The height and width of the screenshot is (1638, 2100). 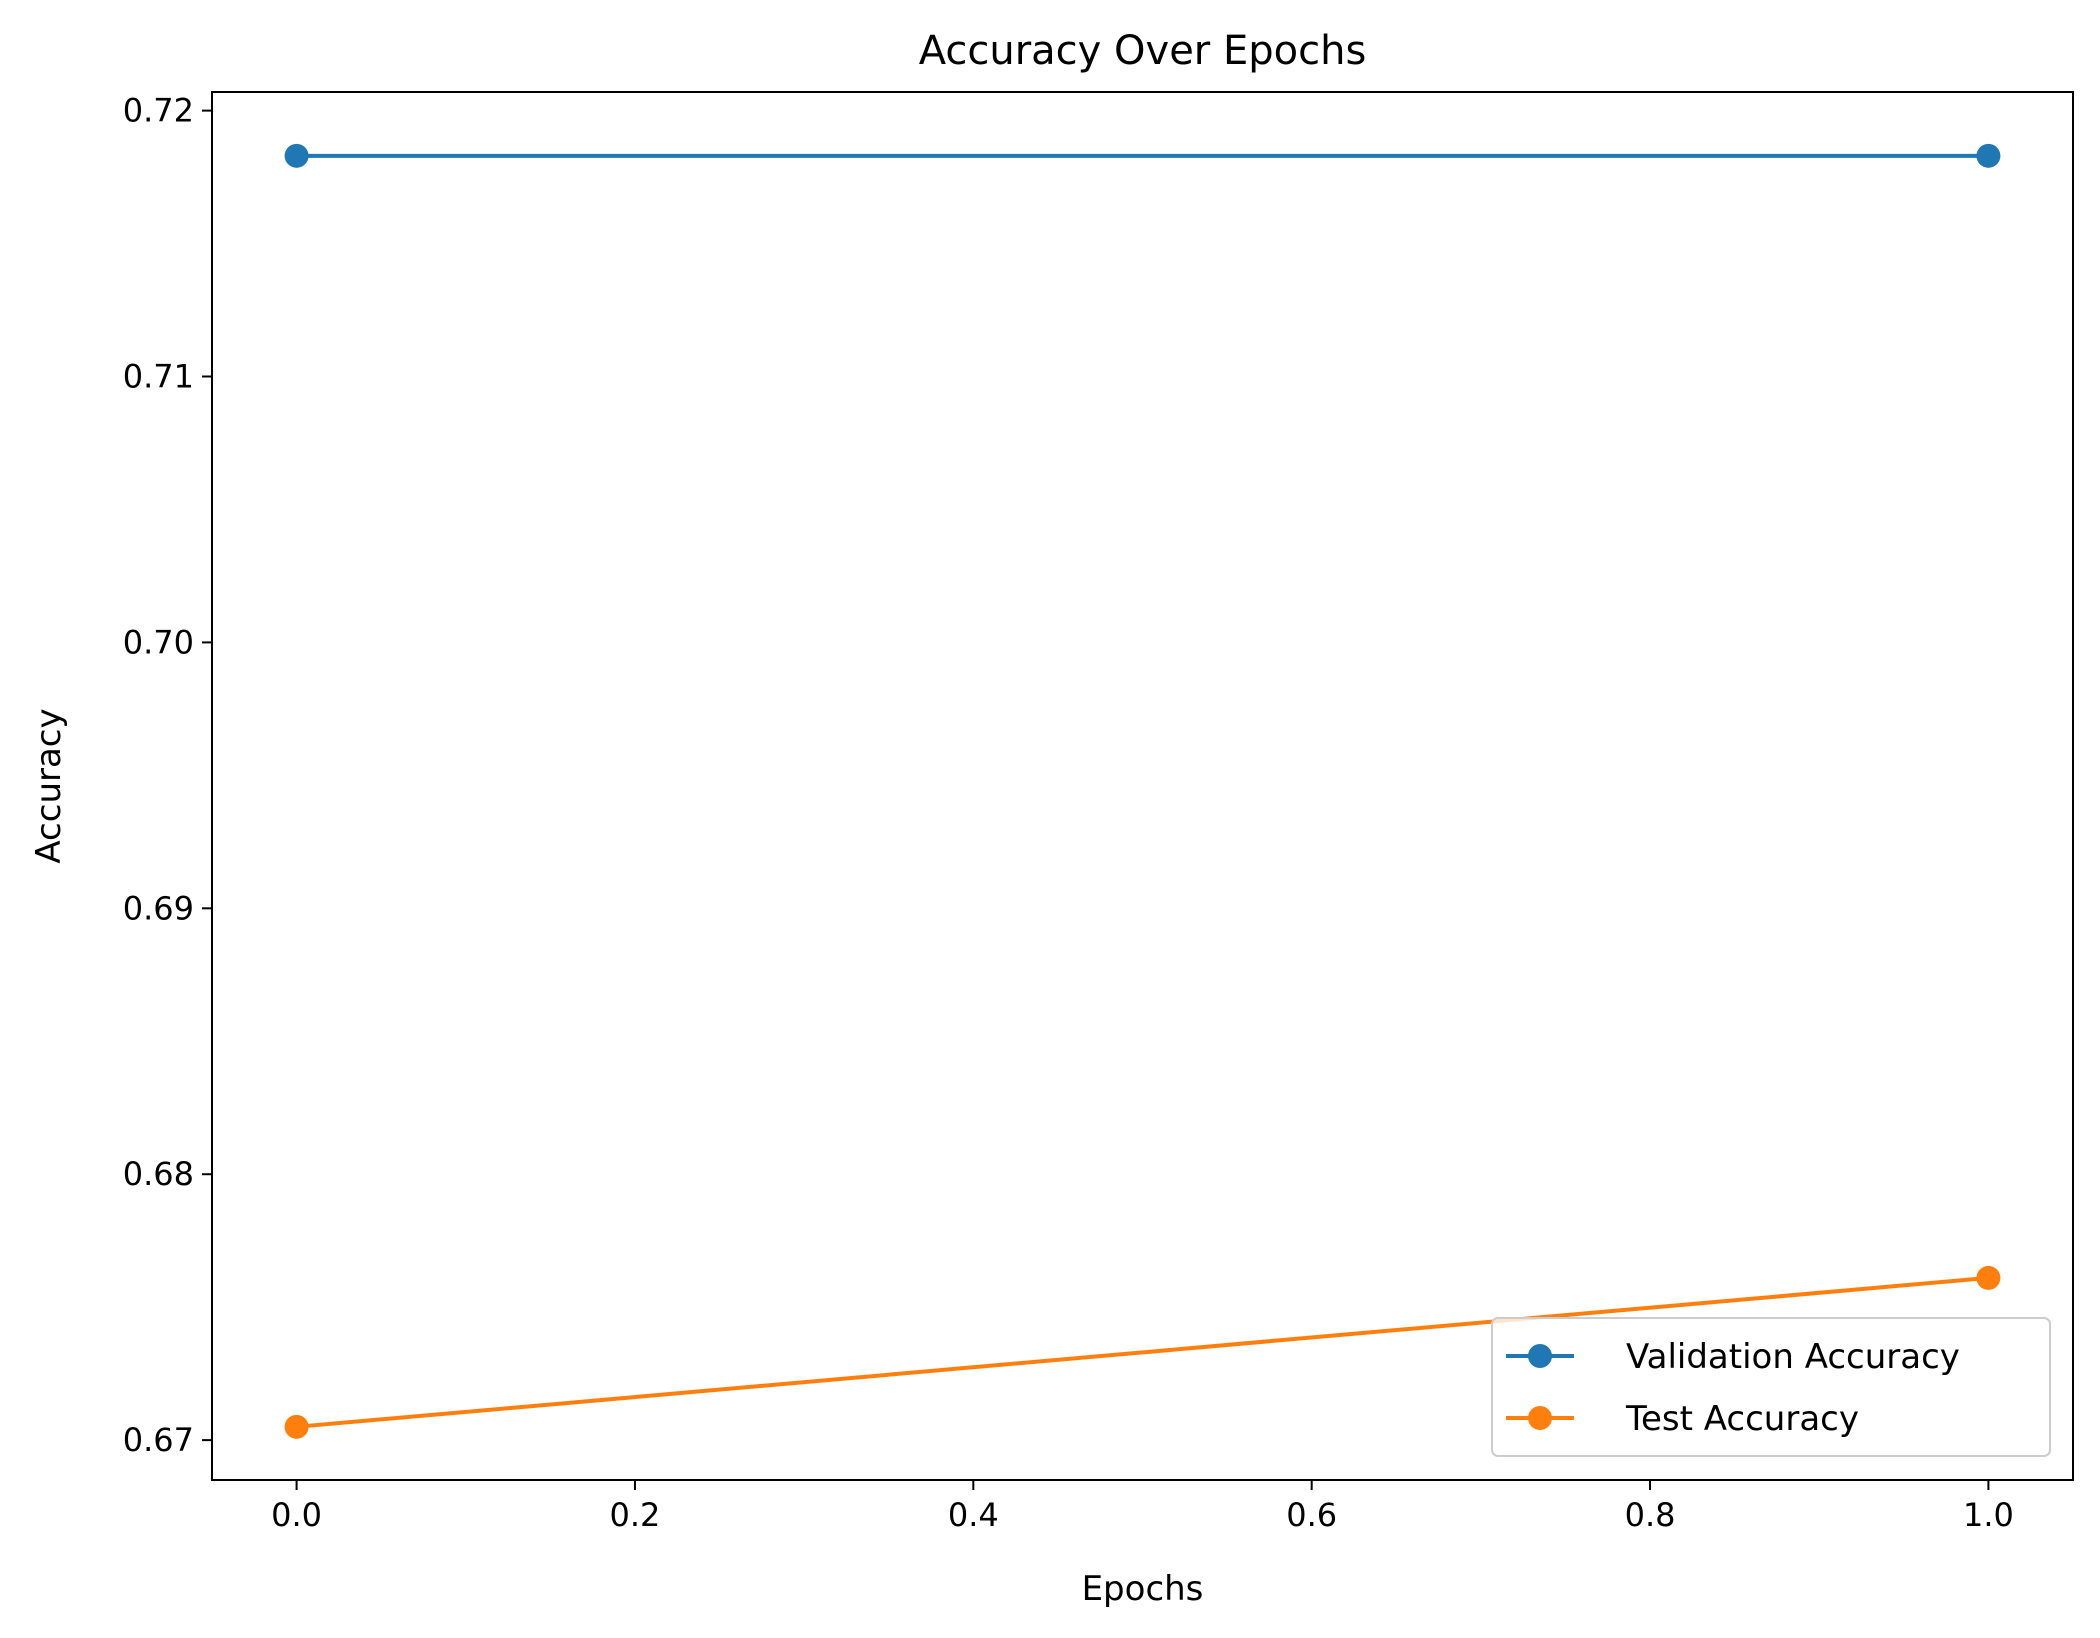 I want to click on x-tick-label: 0.8, so click(x=1650, y=1515).